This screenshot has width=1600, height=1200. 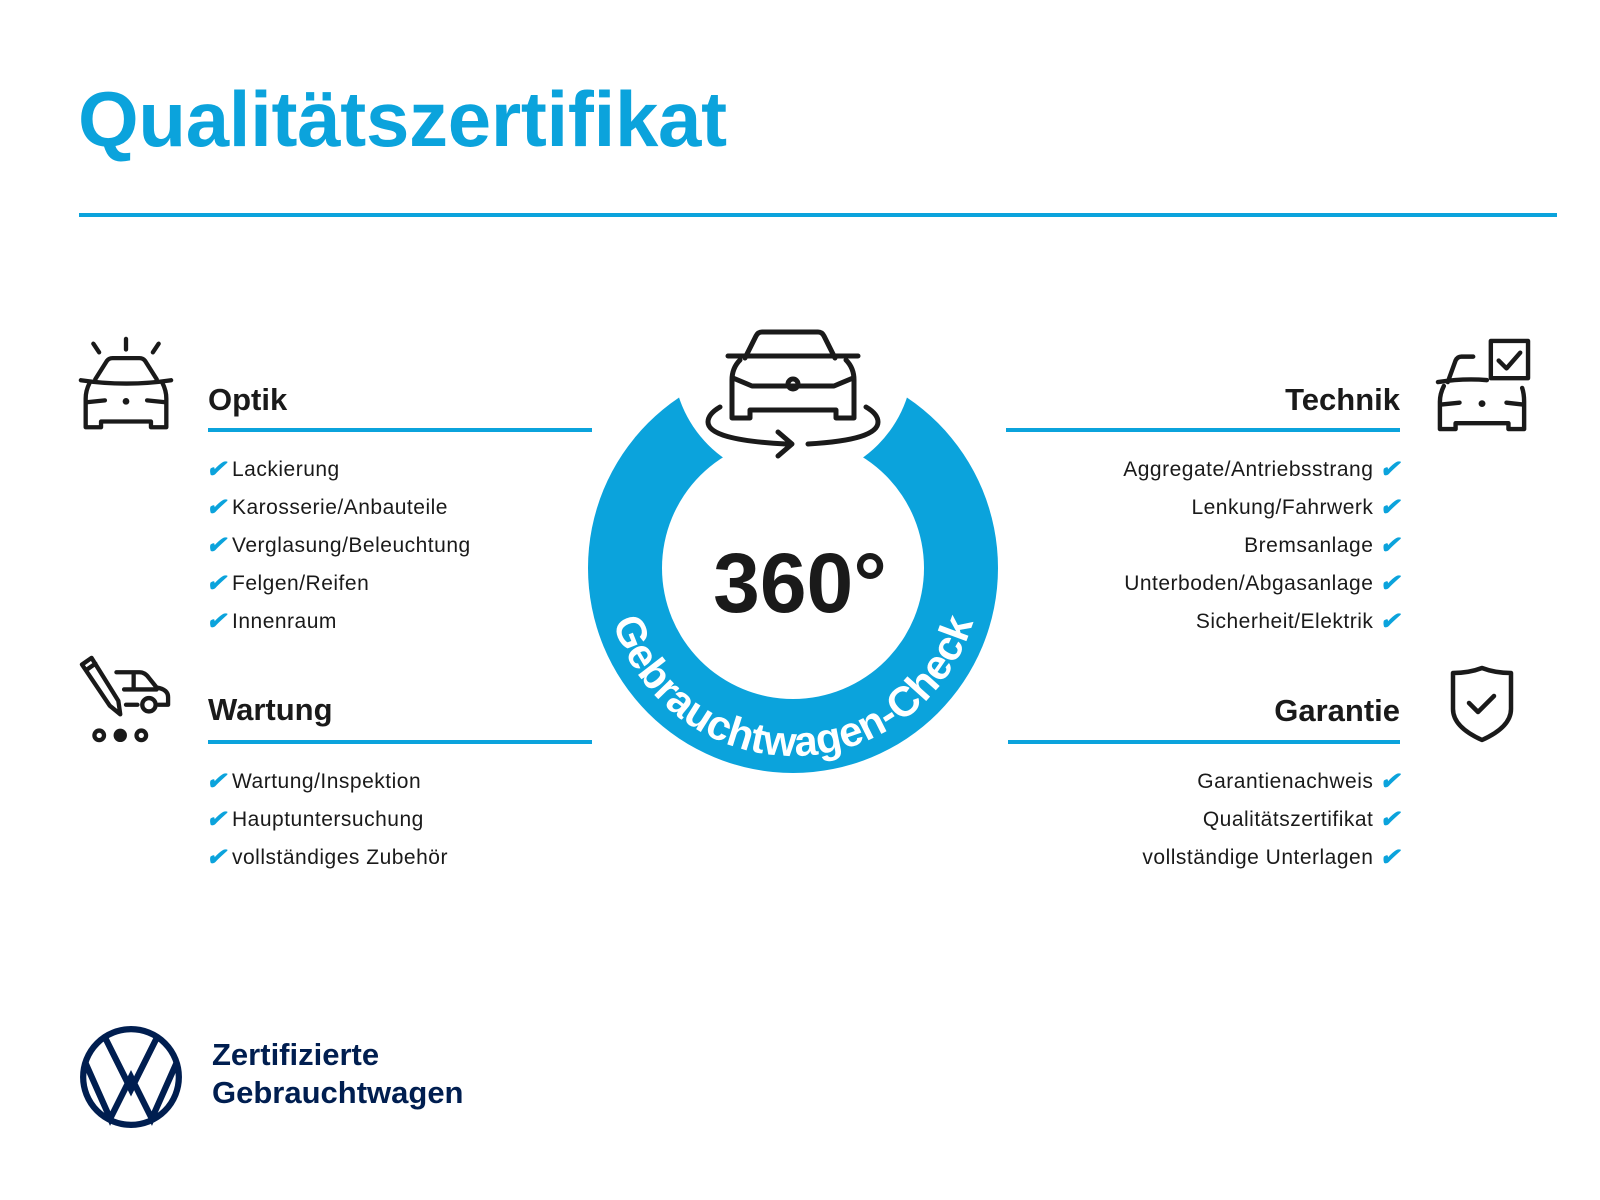 I want to click on item-label: Innenraum, so click(x=284, y=621).